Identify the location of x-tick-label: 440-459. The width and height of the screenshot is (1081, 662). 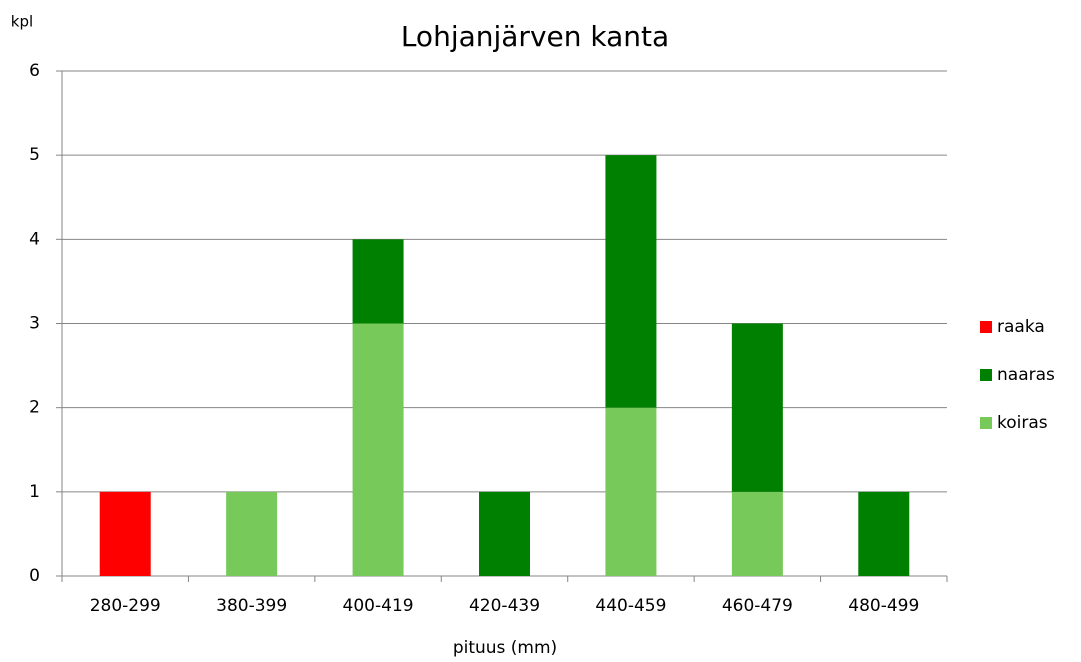
(630, 606).